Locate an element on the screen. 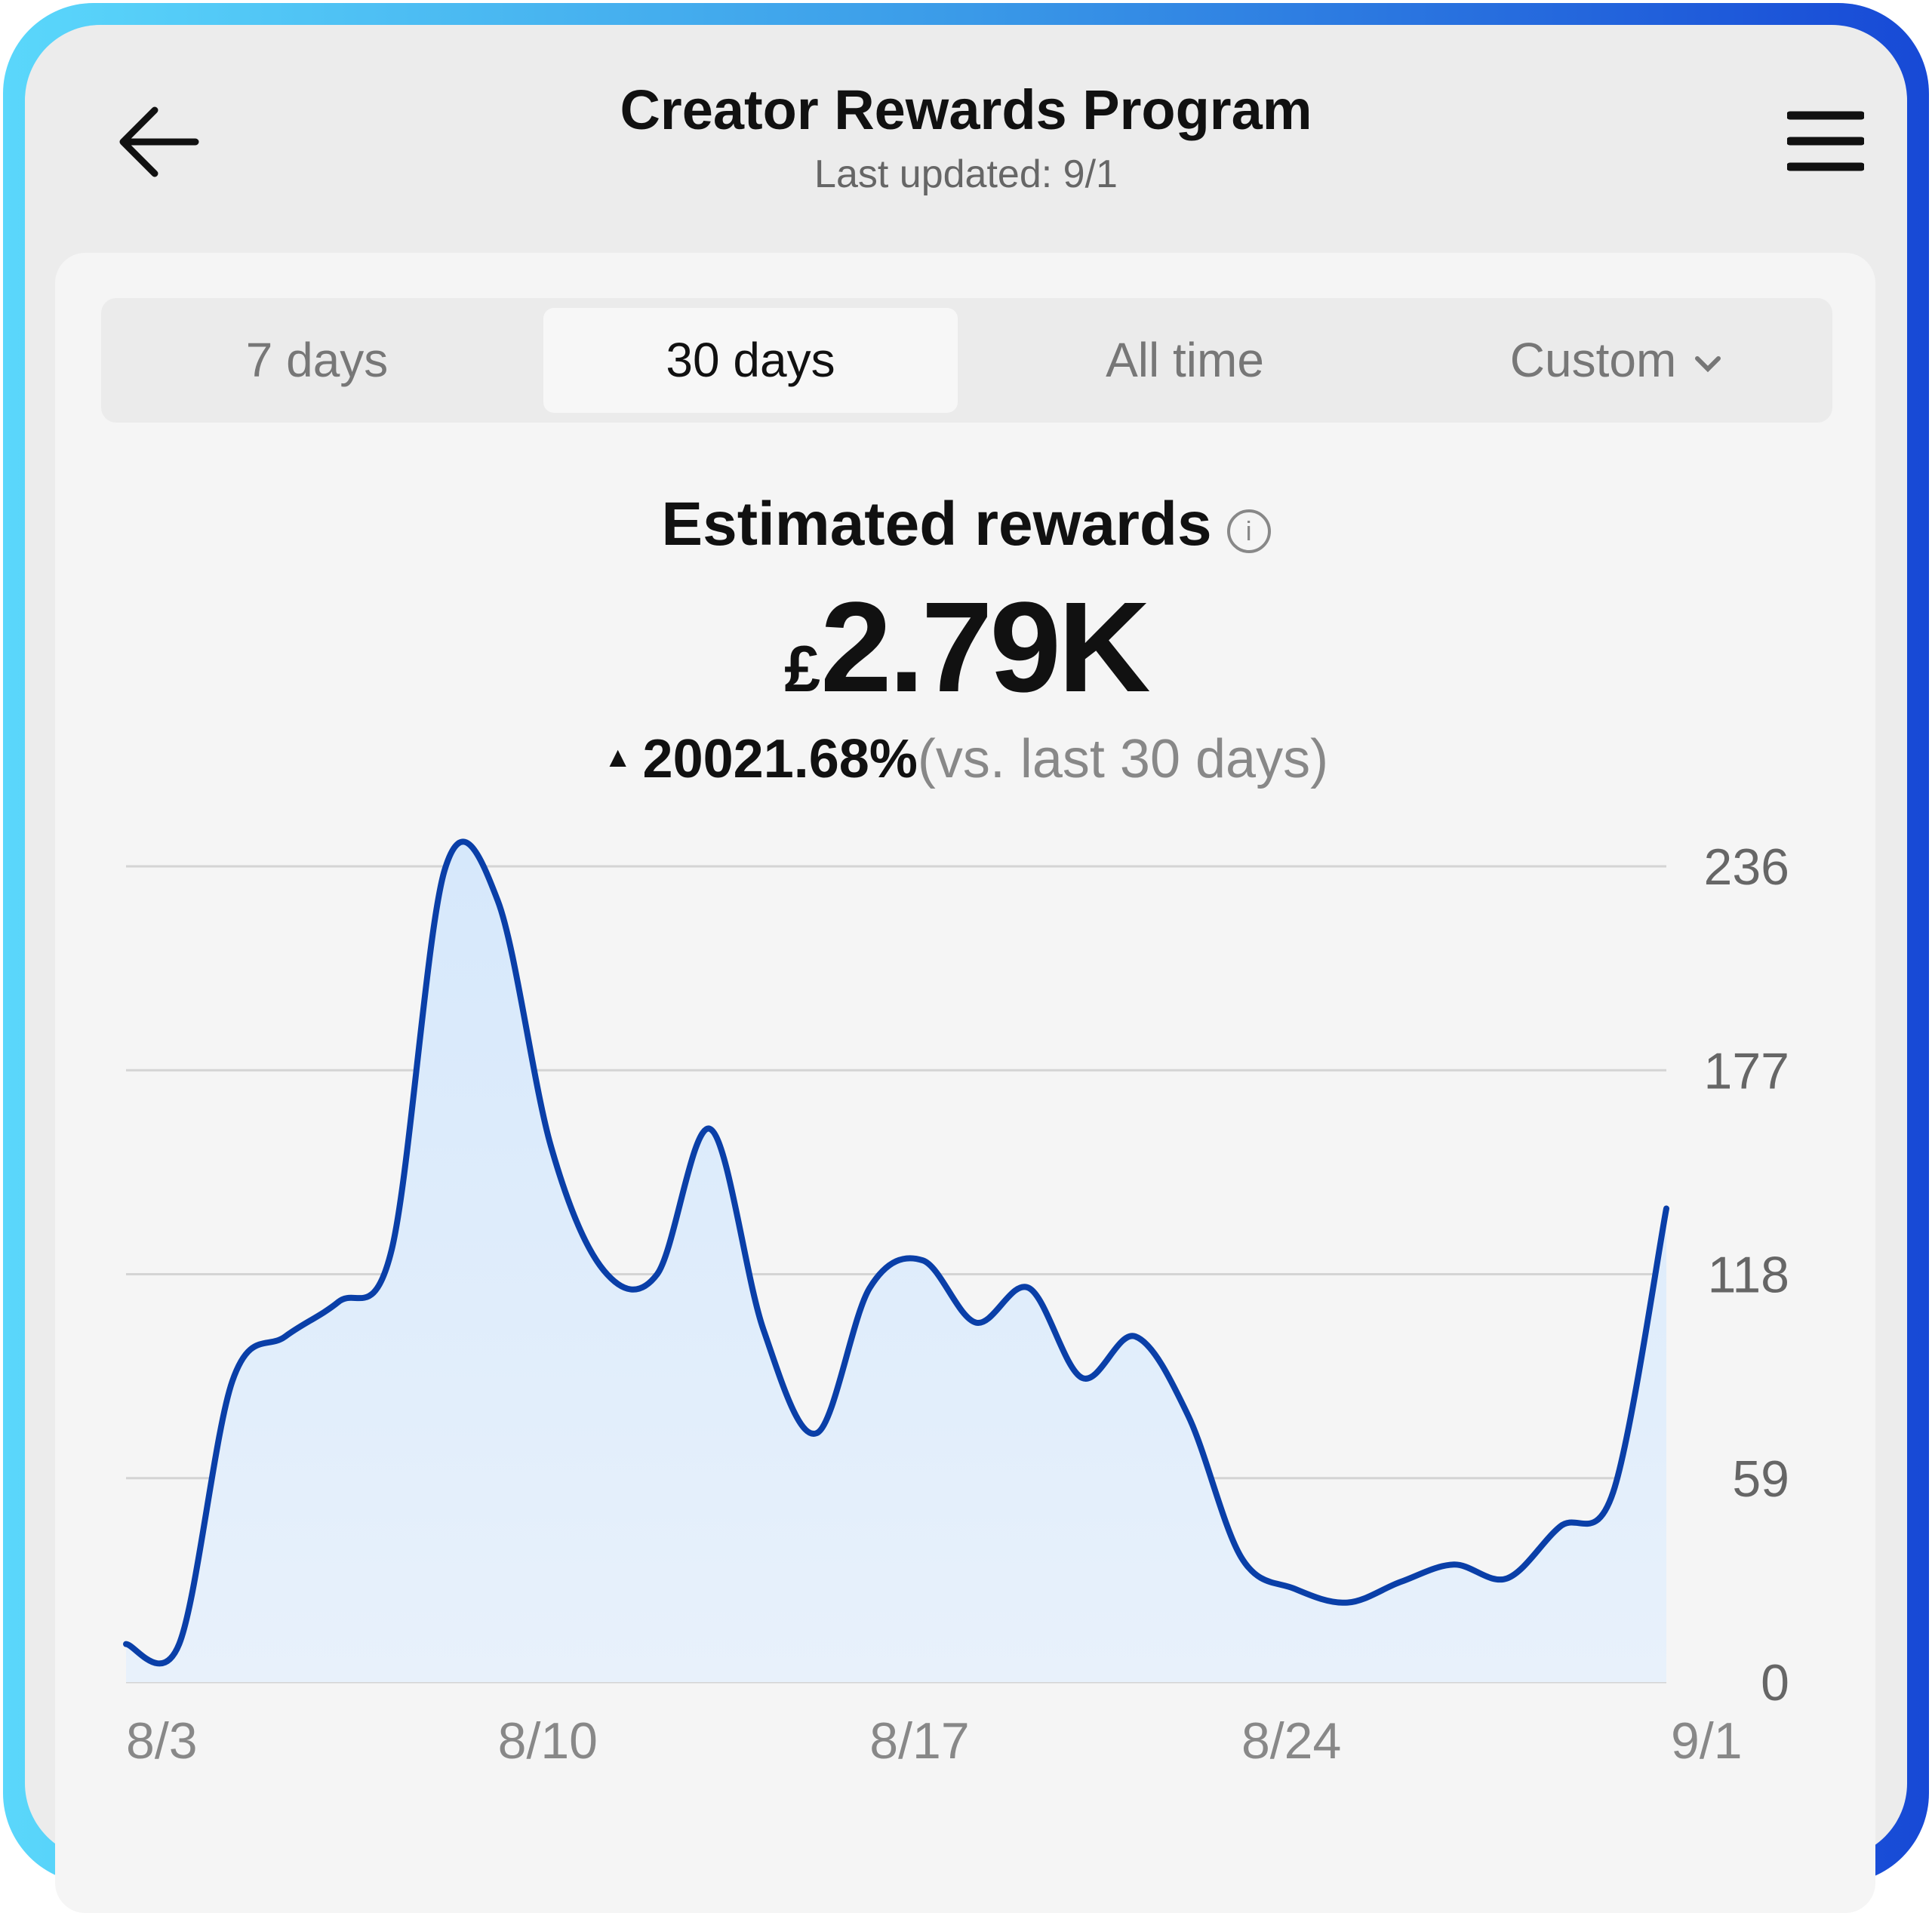  y-tick-label: 177 is located at coordinates (1746, 1071).